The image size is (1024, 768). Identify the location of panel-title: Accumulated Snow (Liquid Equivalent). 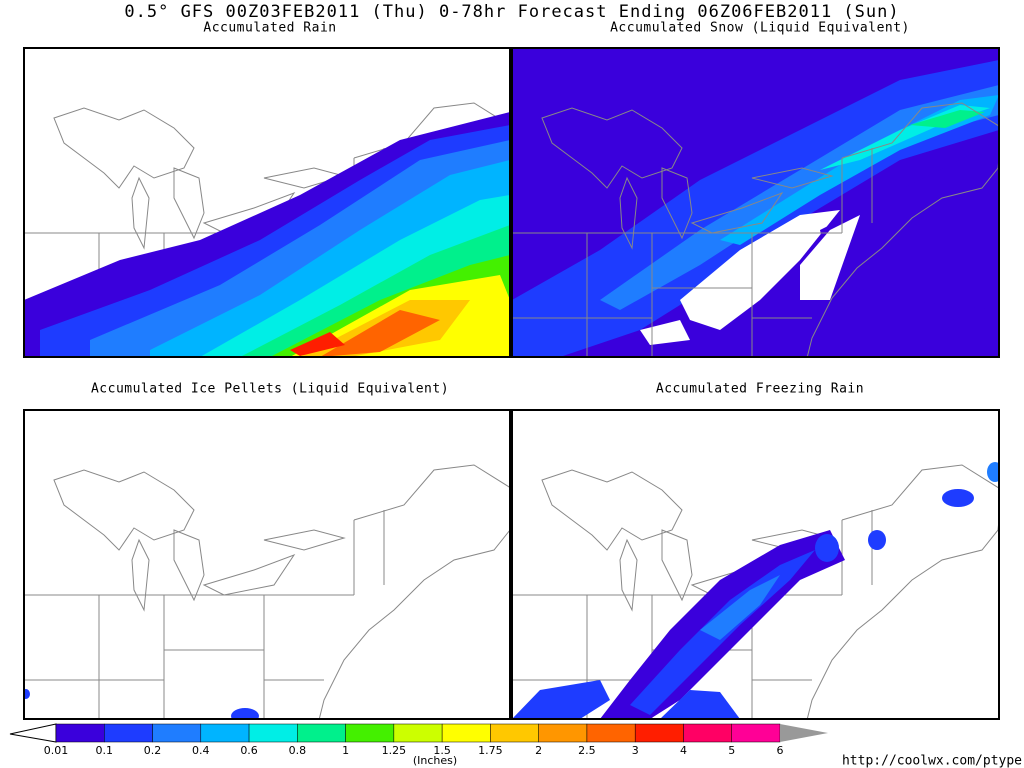
(760, 28).